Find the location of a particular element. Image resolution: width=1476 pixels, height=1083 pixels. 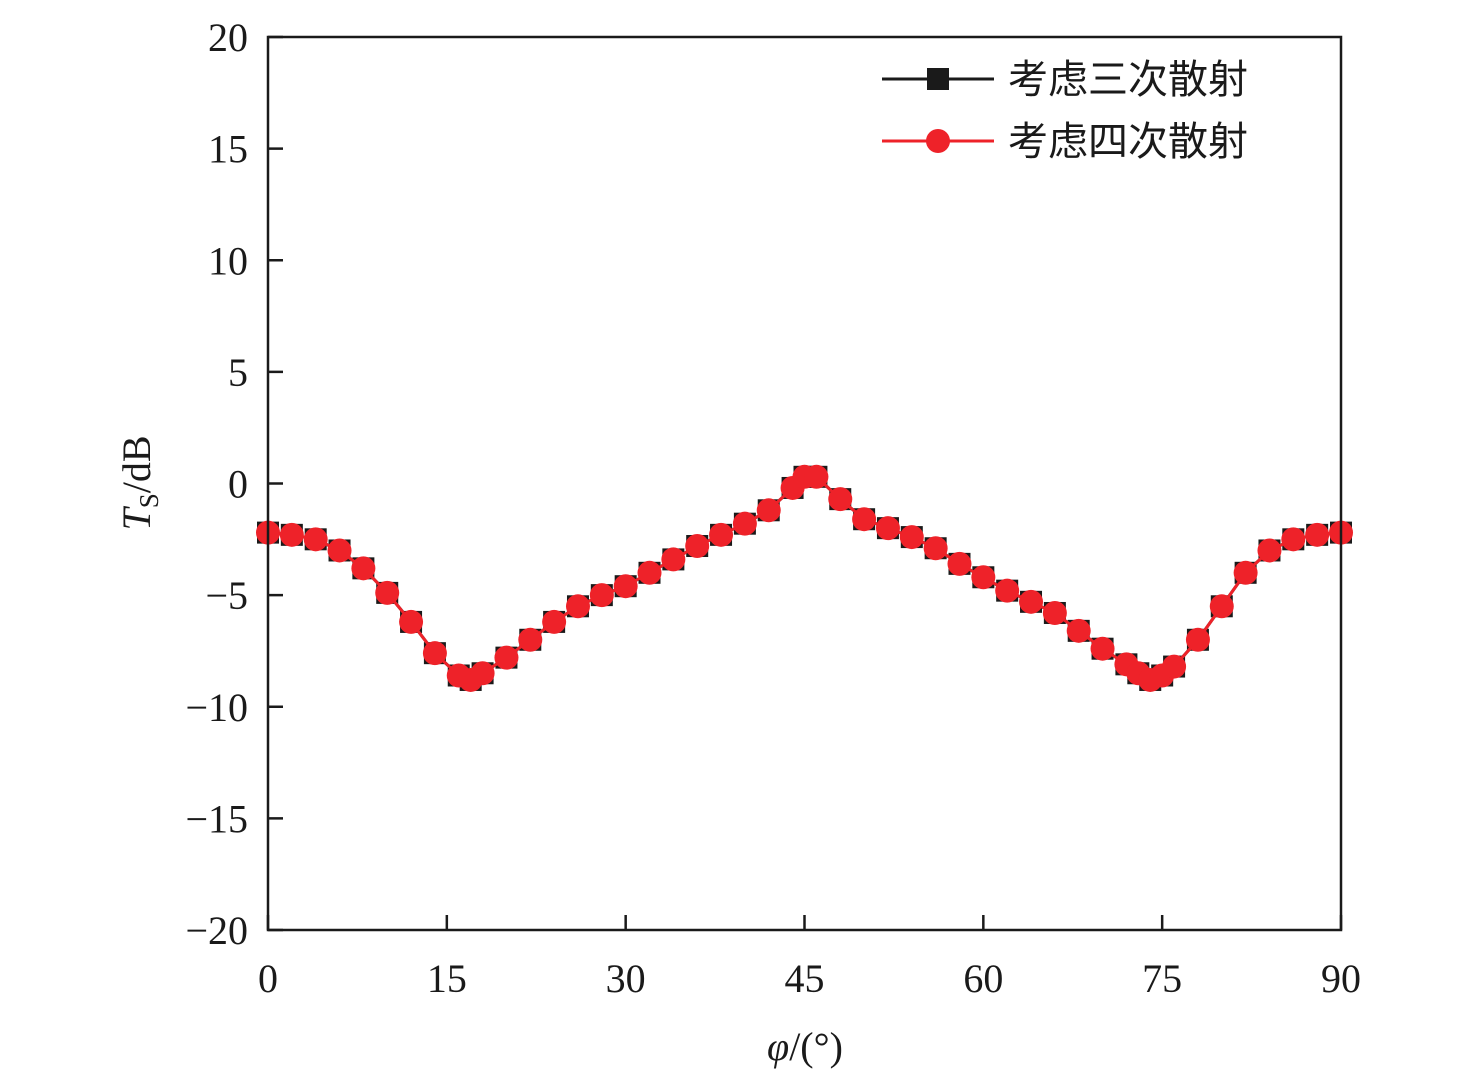

x-tick-label-5: 75 is located at coordinates (1162, 978).